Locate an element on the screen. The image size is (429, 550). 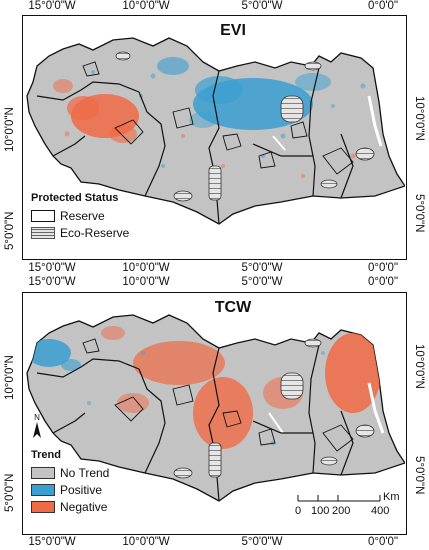
legend-label: Positive is located at coordinates (81, 489).